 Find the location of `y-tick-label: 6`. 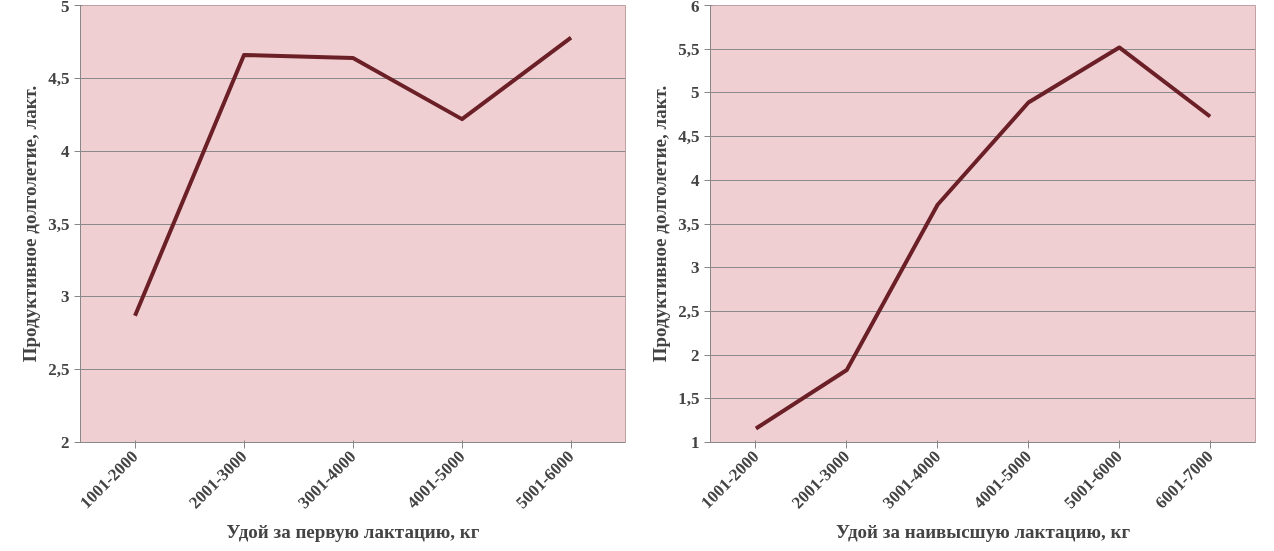

y-tick-label: 6 is located at coordinates (695, 8).